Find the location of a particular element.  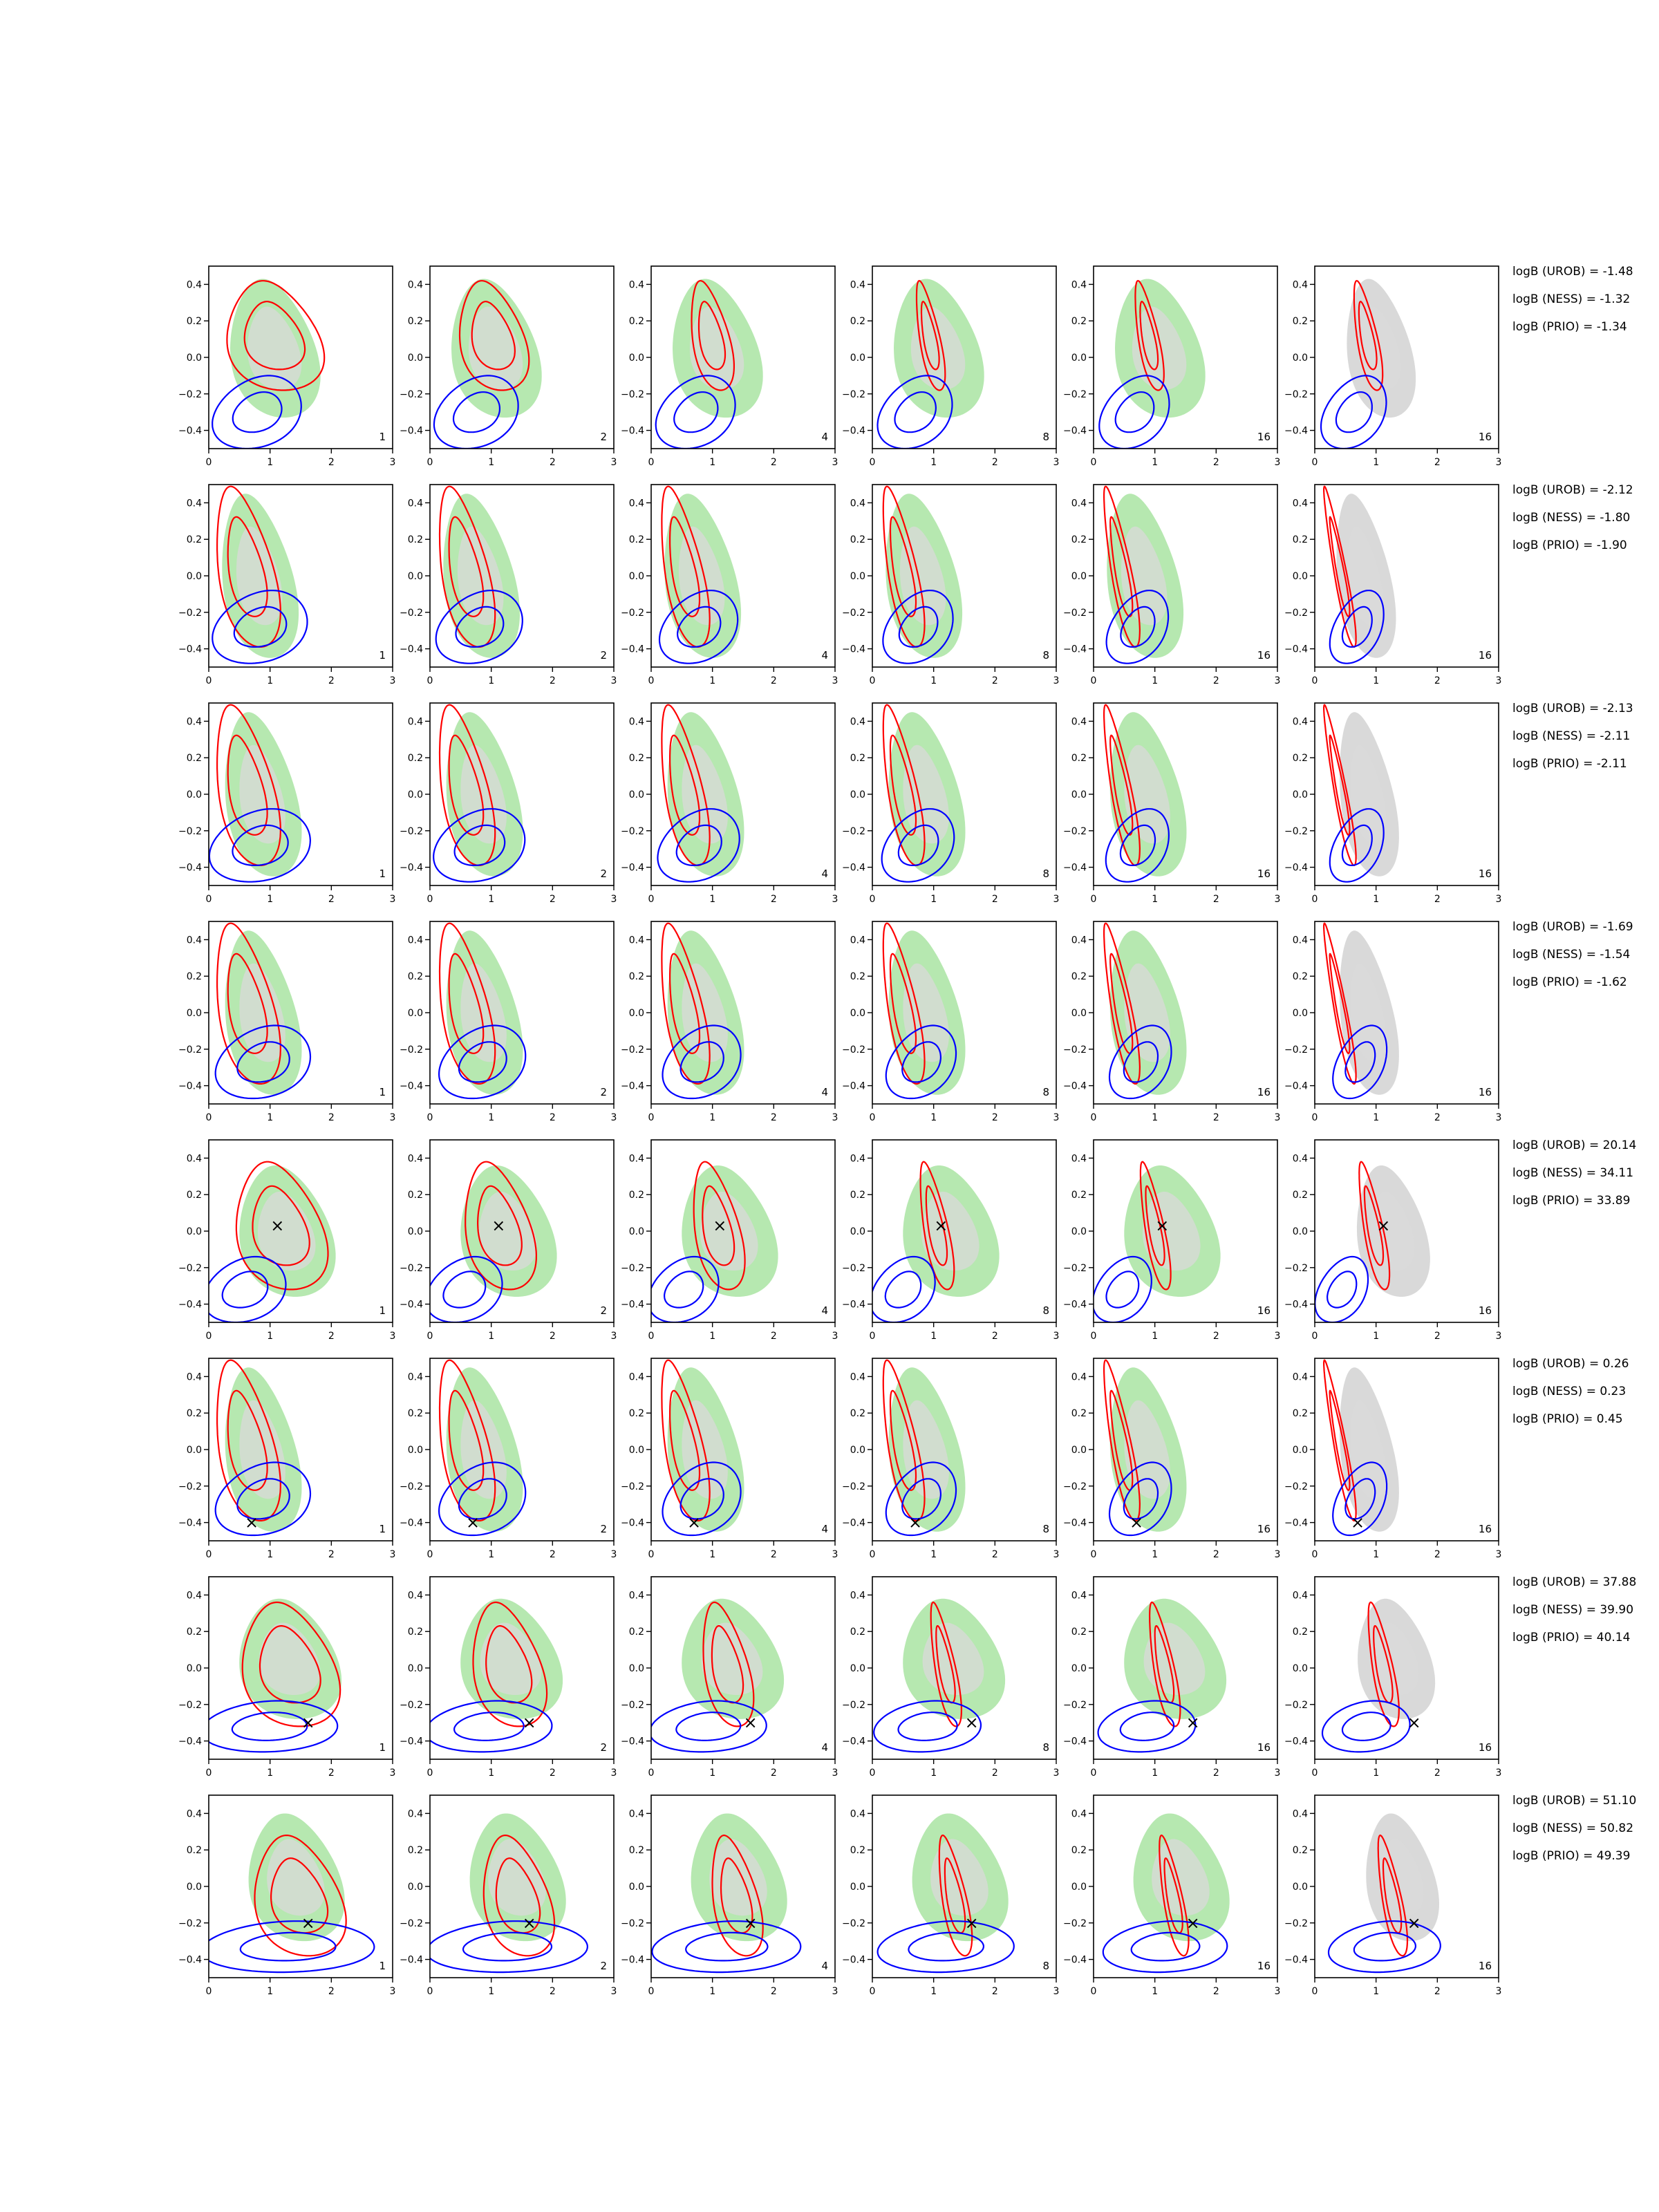

logb-line: logB (UROB) = -2.12 is located at coordinates (1572, 490).